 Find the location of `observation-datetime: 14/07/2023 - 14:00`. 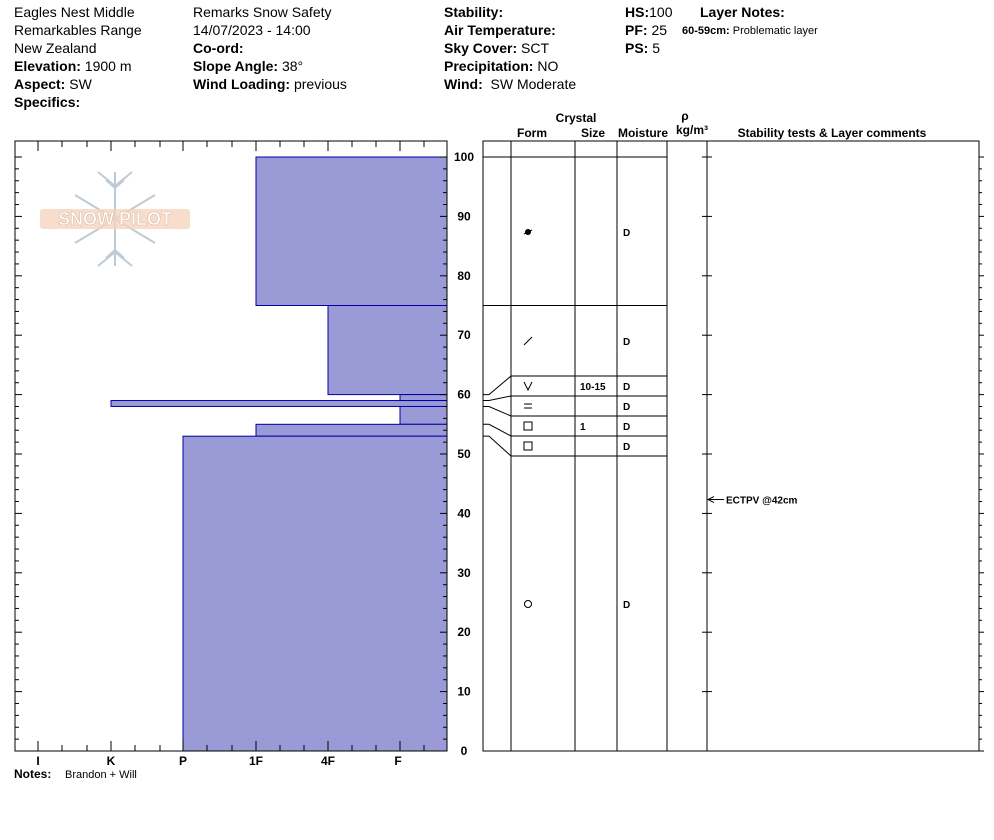

observation-datetime: 14/07/2023 - 14:00 is located at coordinates (252, 30).